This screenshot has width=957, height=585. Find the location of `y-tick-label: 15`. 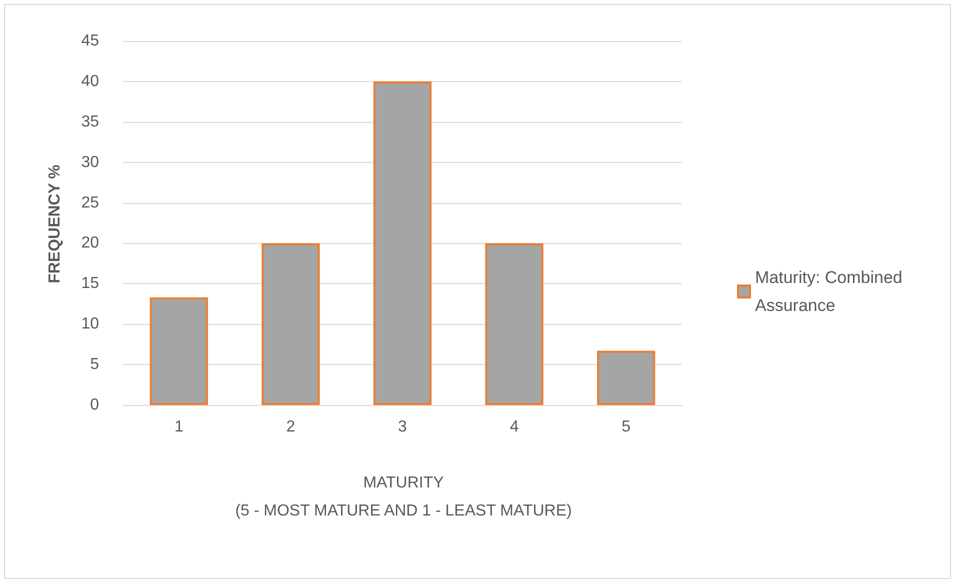

y-tick-label: 15 is located at coordinates (90, 283).